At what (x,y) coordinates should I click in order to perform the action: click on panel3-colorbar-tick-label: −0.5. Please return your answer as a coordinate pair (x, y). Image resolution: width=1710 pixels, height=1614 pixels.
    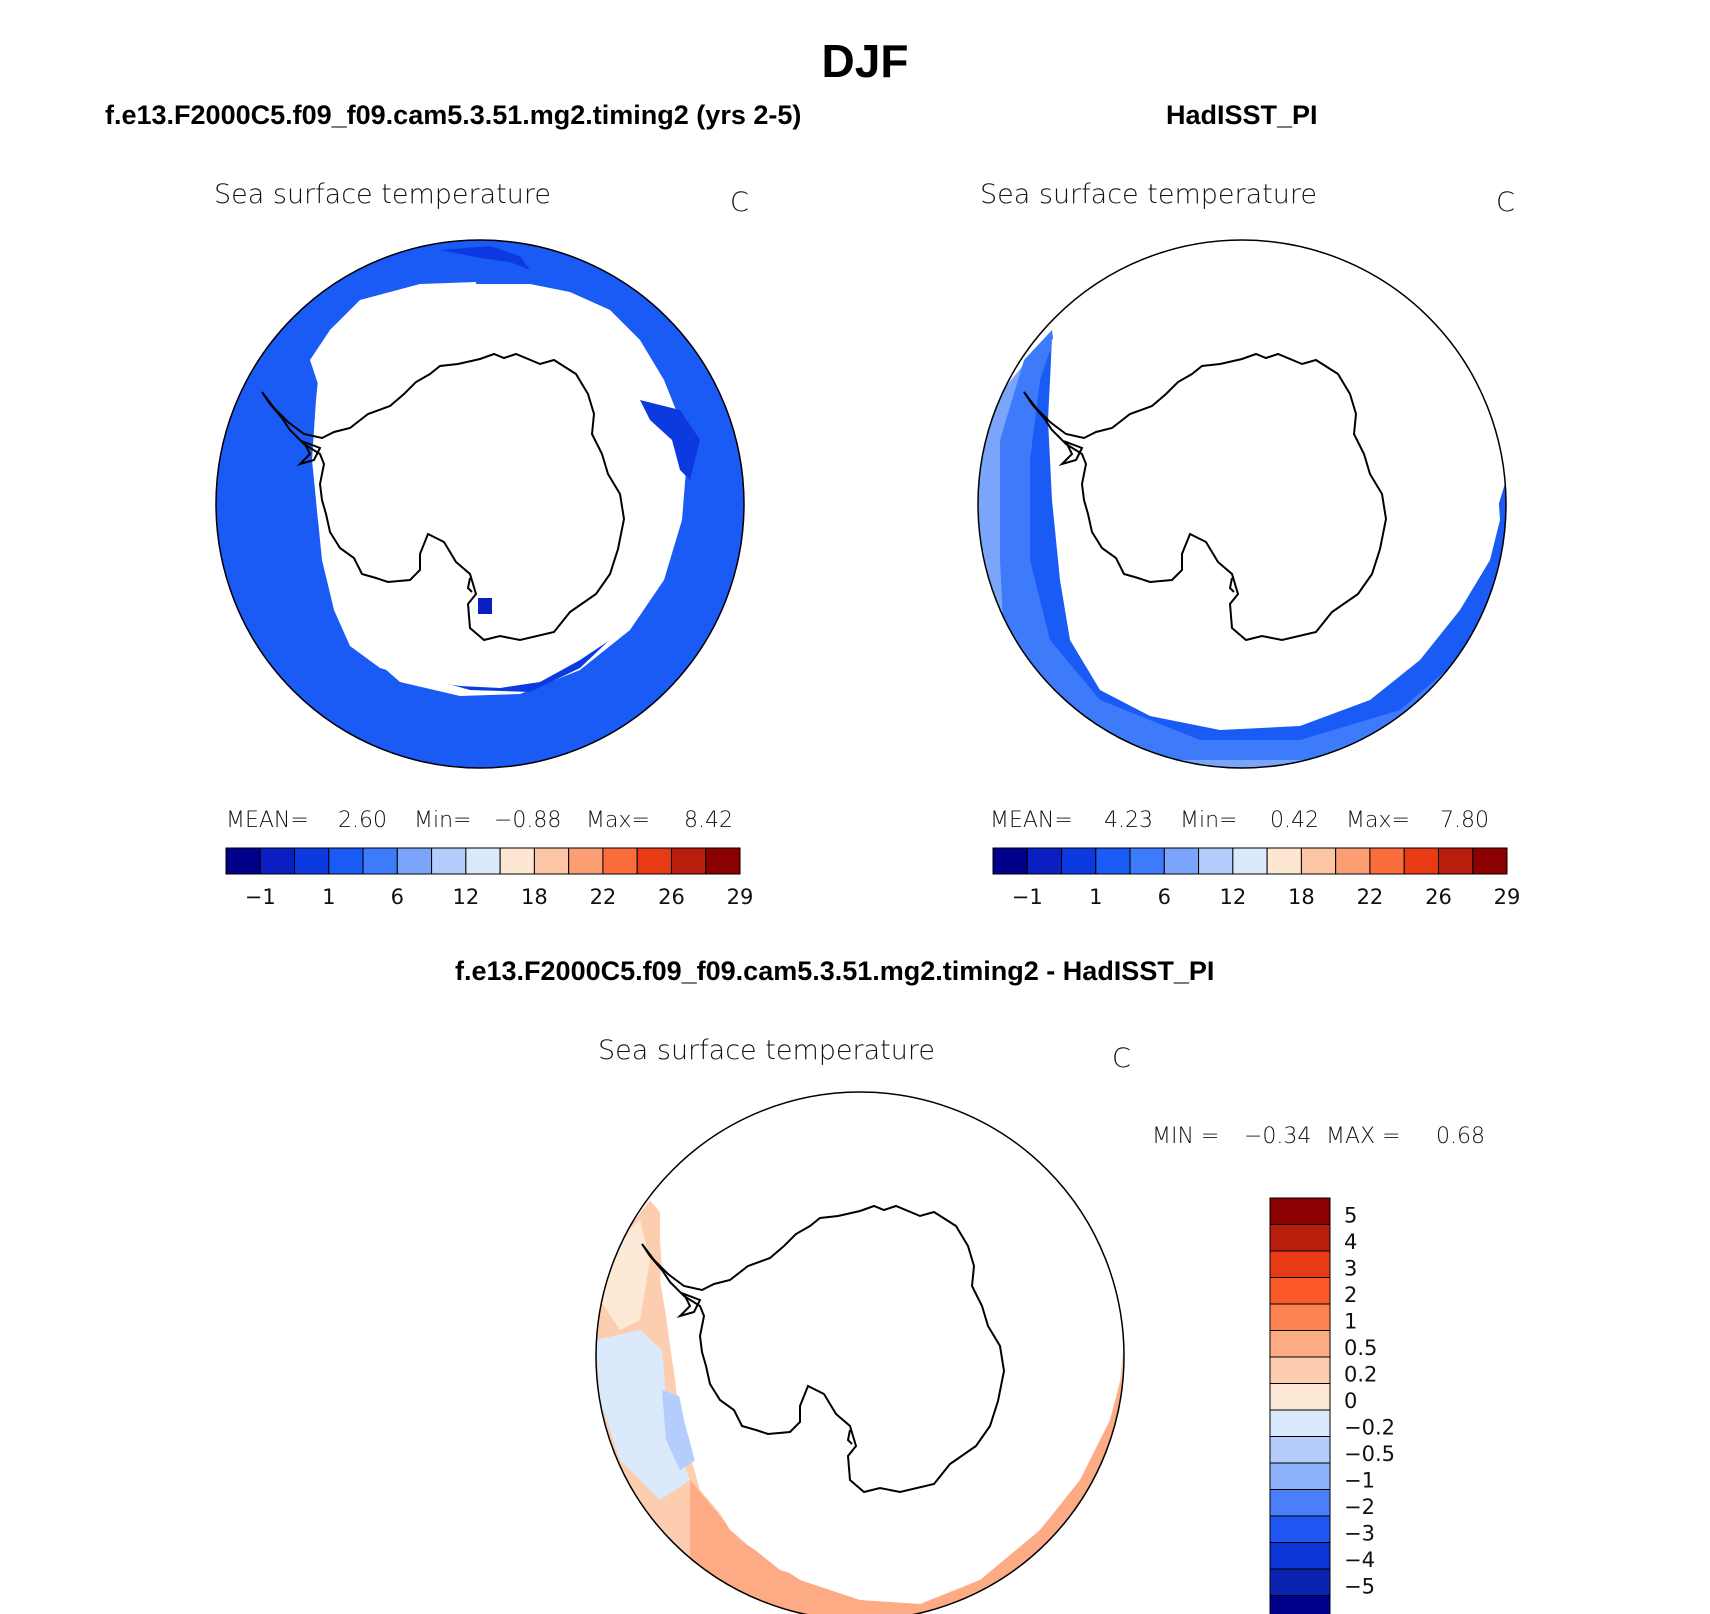
    Looking at the image, I should click on (1369, 1454).